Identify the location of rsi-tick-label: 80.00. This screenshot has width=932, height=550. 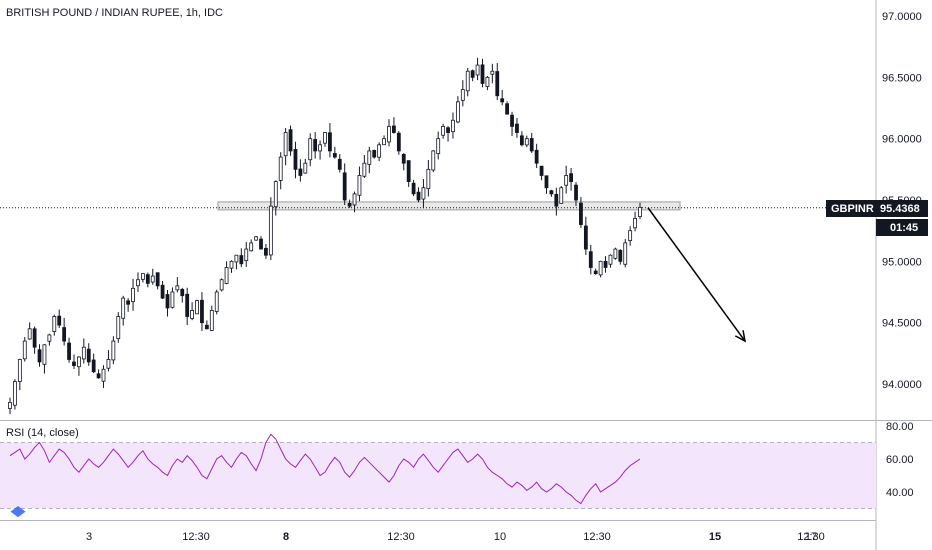
(900, 427).